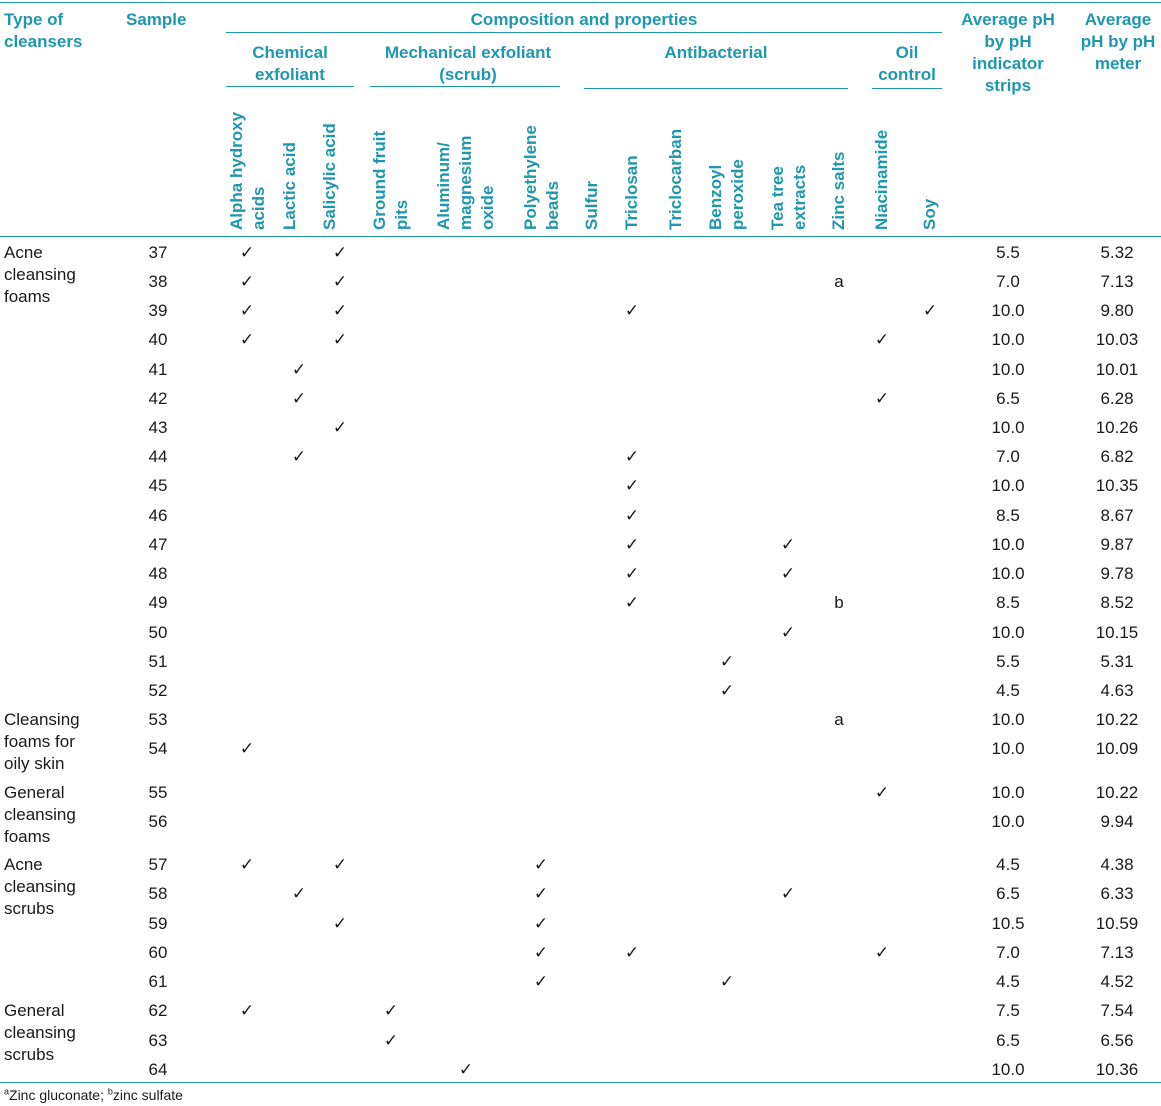 This screenshot has height=1106, width=1161. What do you see at coordinates (40, 814) in the screenshot?
I see `type-general-foams: General cleansing foams` at bounding box center [40, 814].